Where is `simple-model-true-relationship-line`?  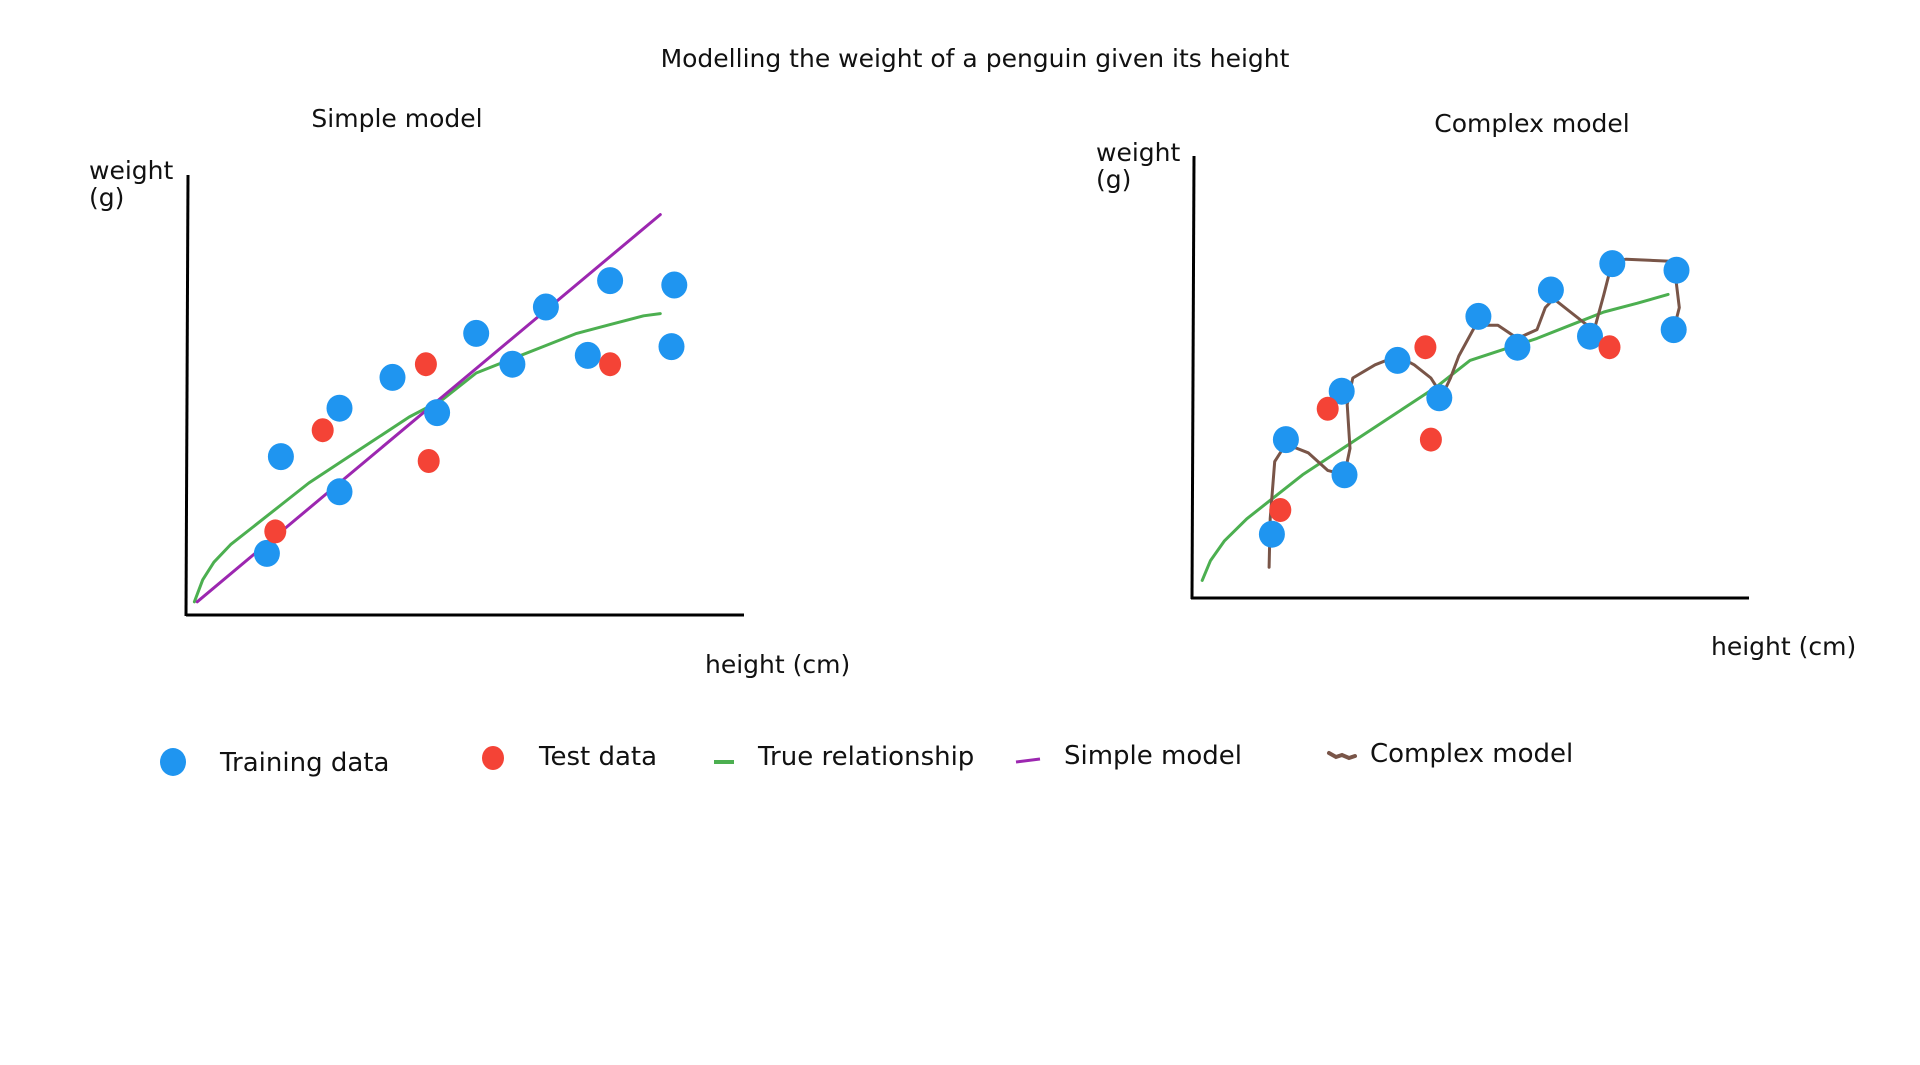 simple-model-true-relationship-line is located at coordinates (427, 458).